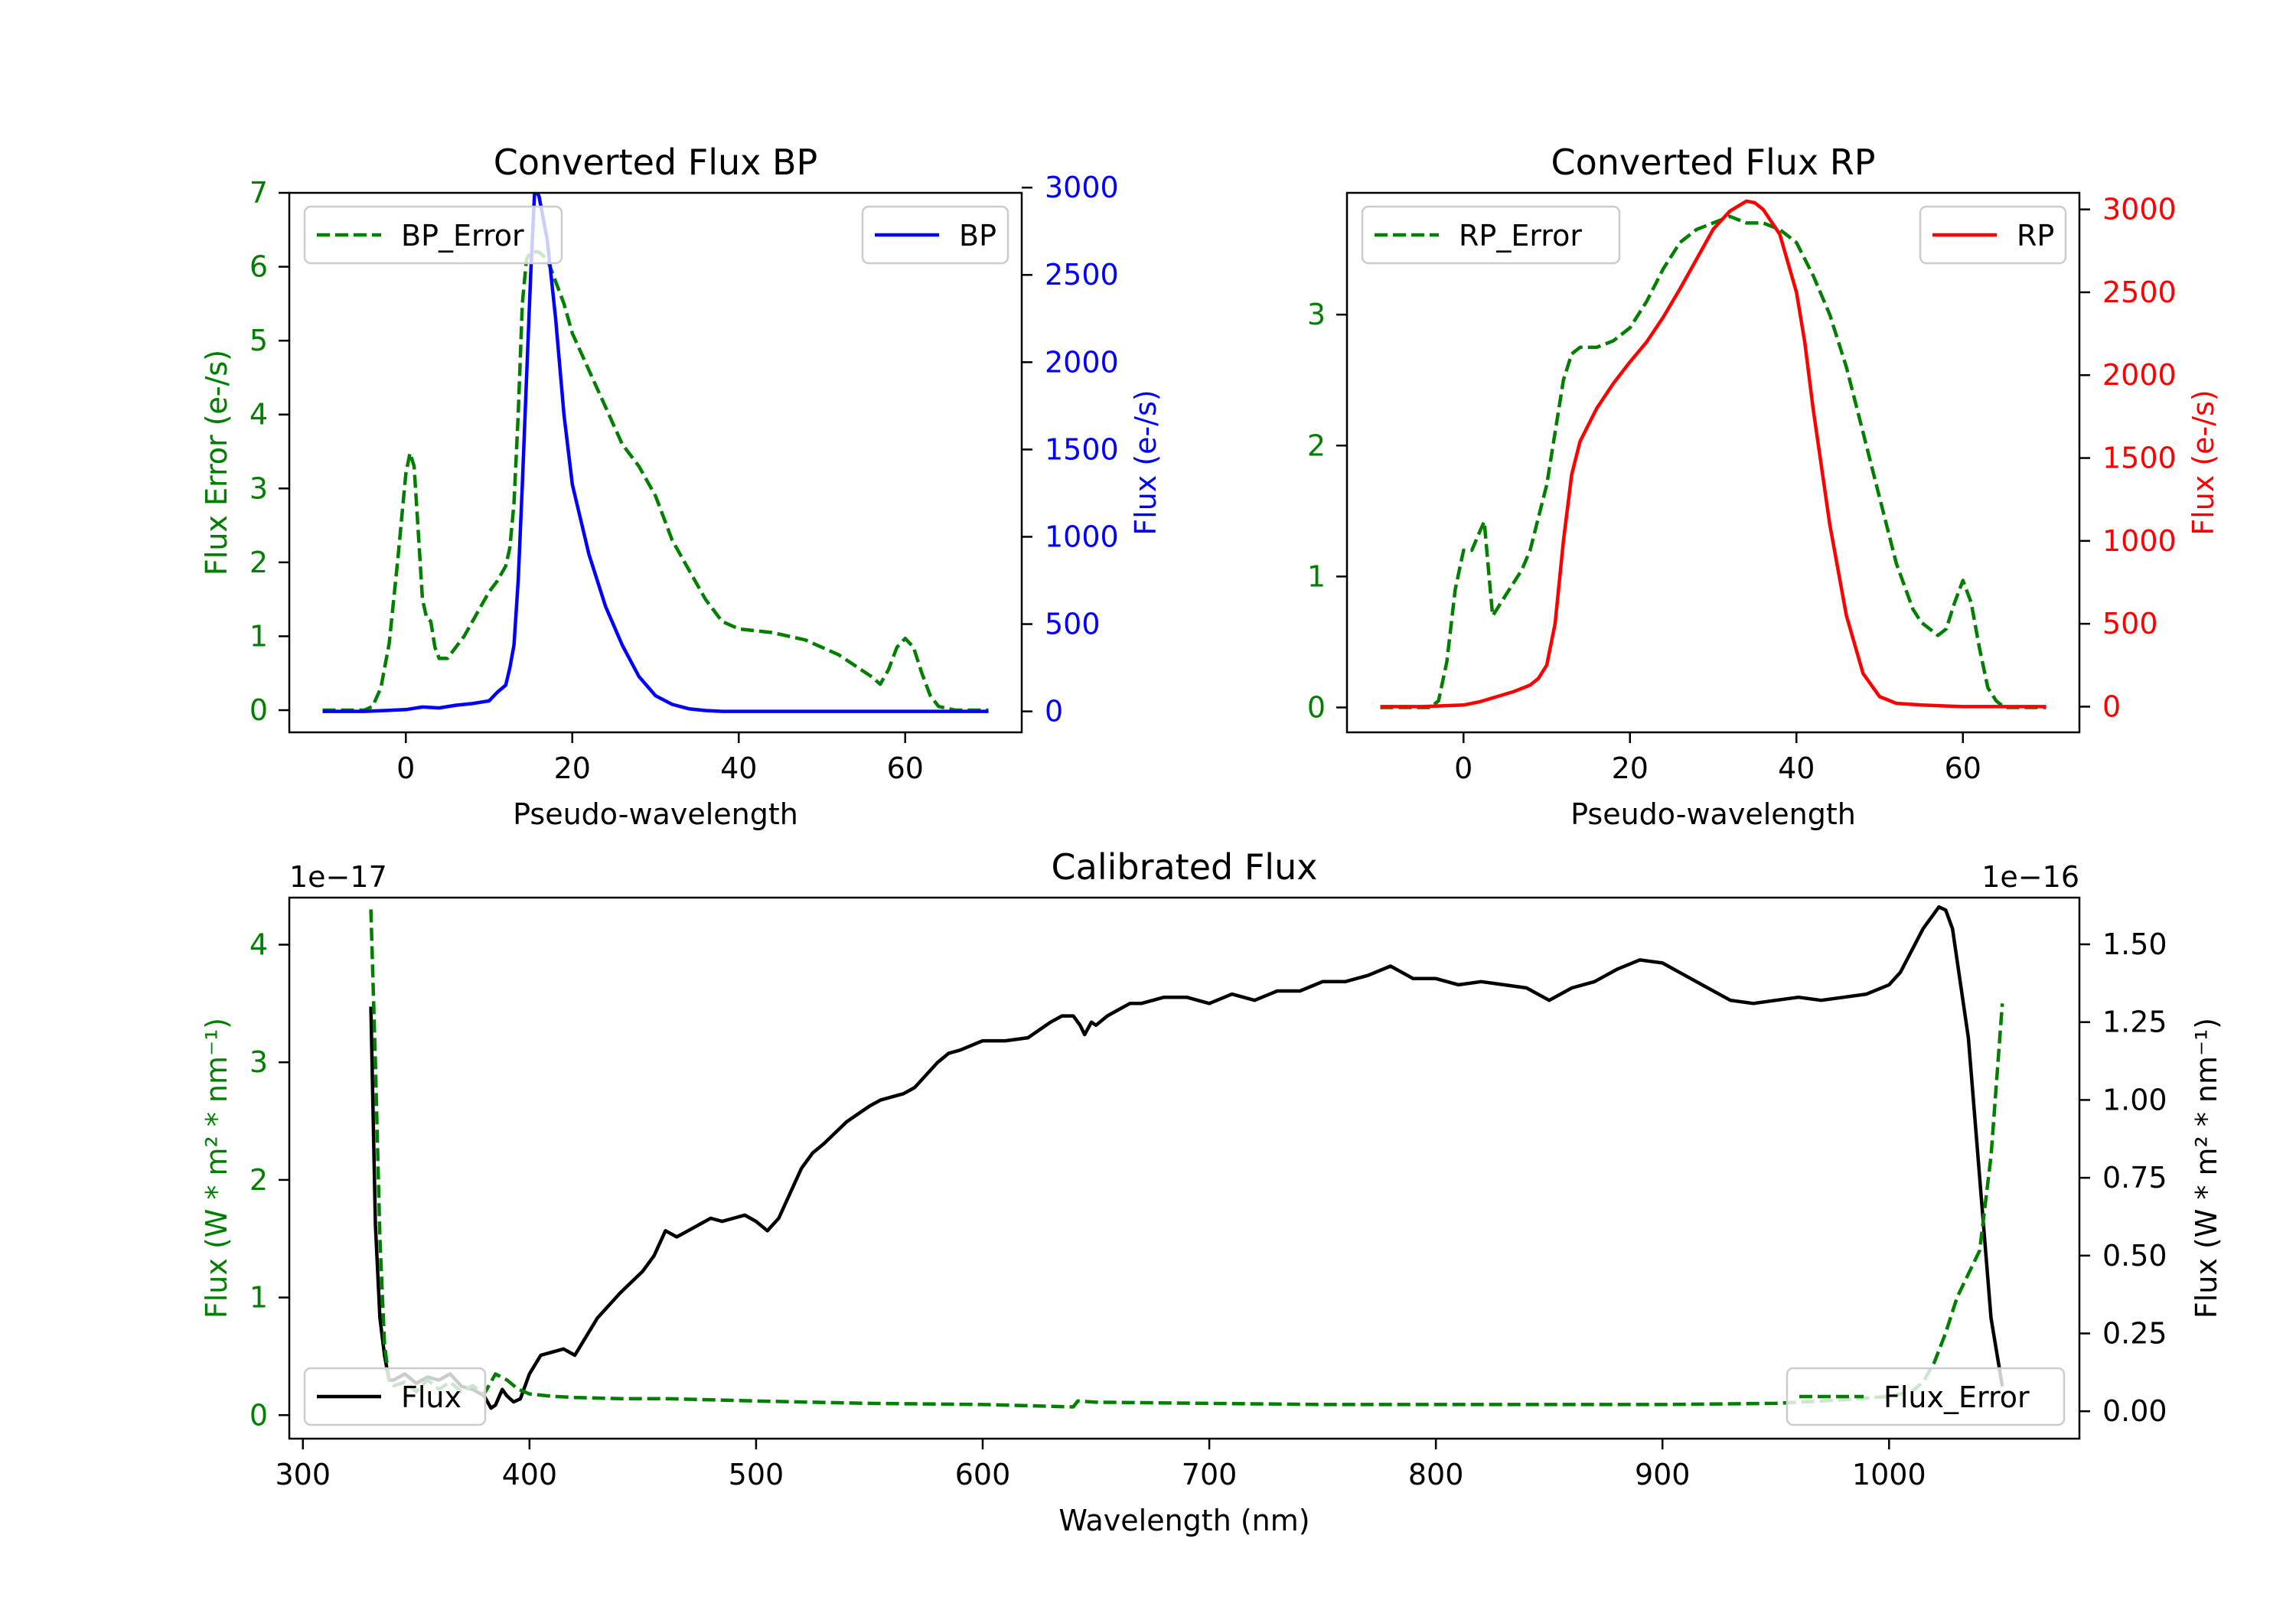 This screenshot has width=2296, height=1607. Describe the element at coordinates (395, 1396) in the screenshot. I see `calibrated-legend-left-box` at that location.